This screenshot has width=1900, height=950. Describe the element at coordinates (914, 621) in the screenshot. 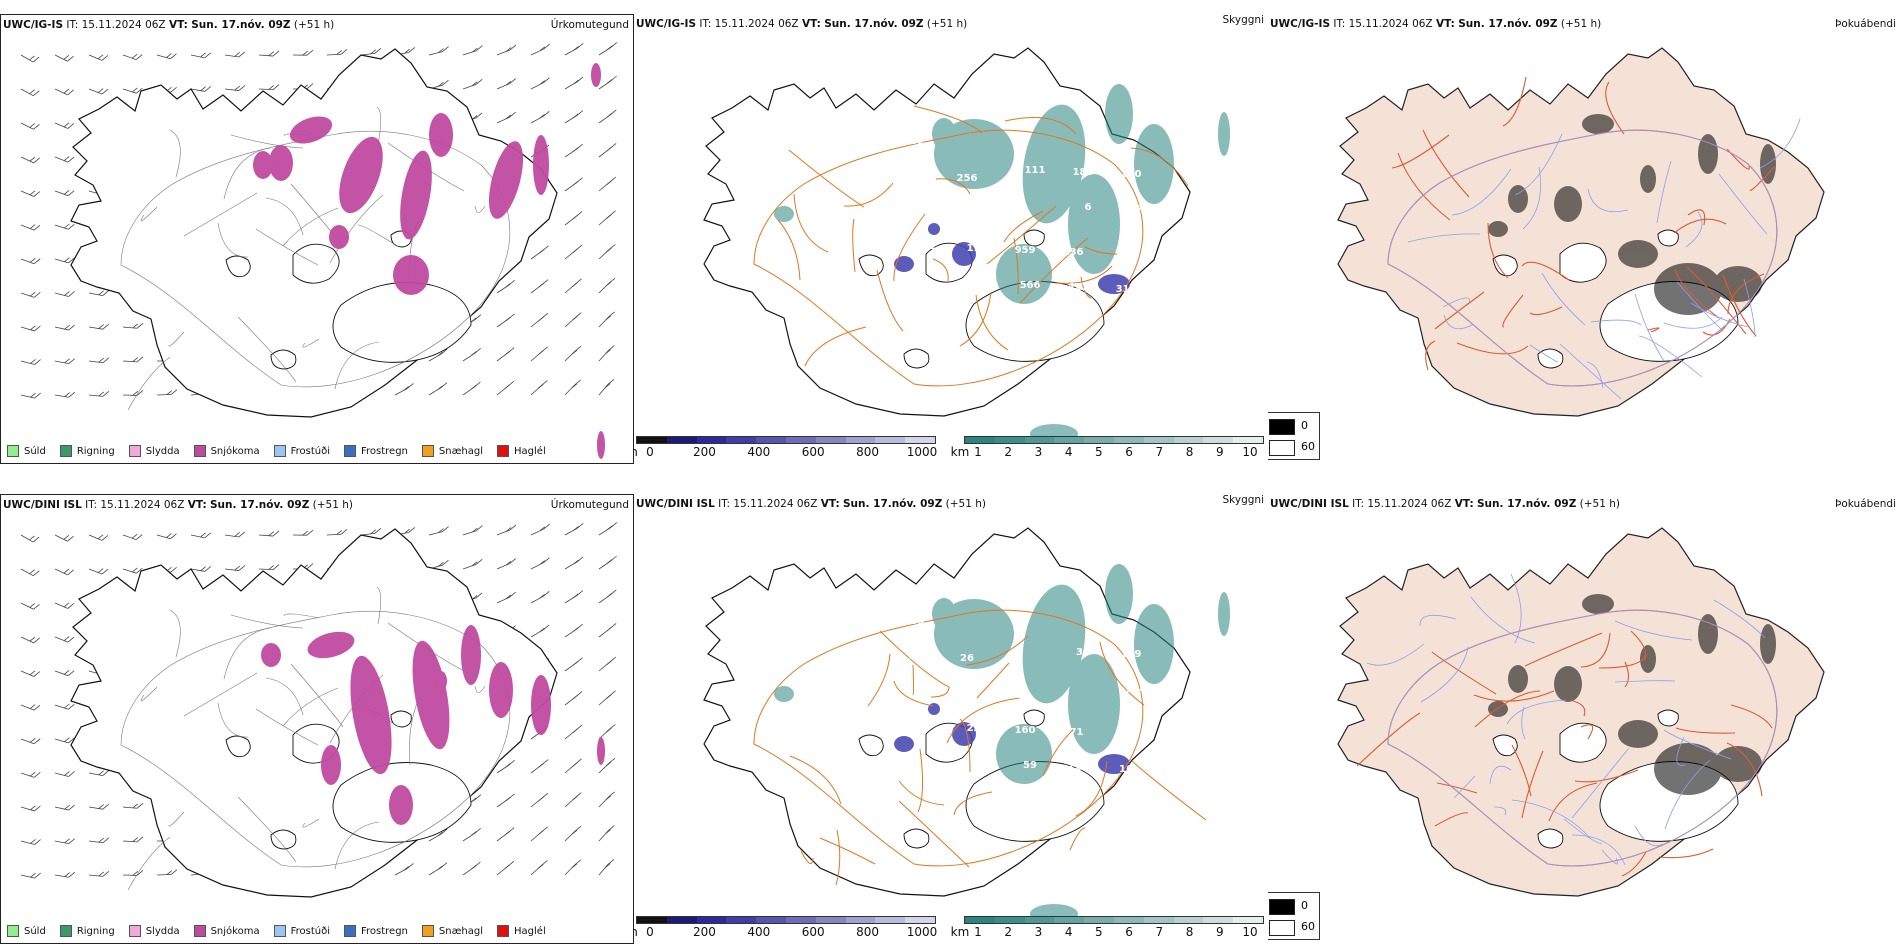

I see `visibility-value: 159` at that location.